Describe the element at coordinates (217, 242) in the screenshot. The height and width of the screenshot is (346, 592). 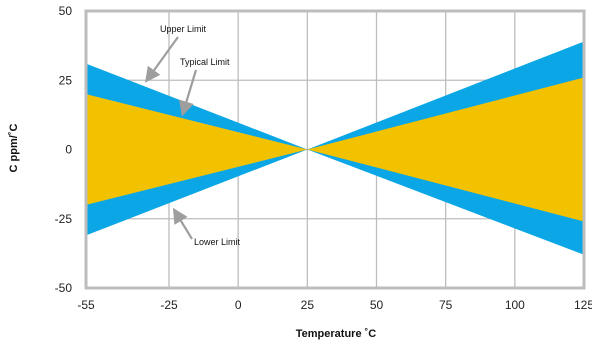
I see `annotation-label: Lower Limit` at that location.